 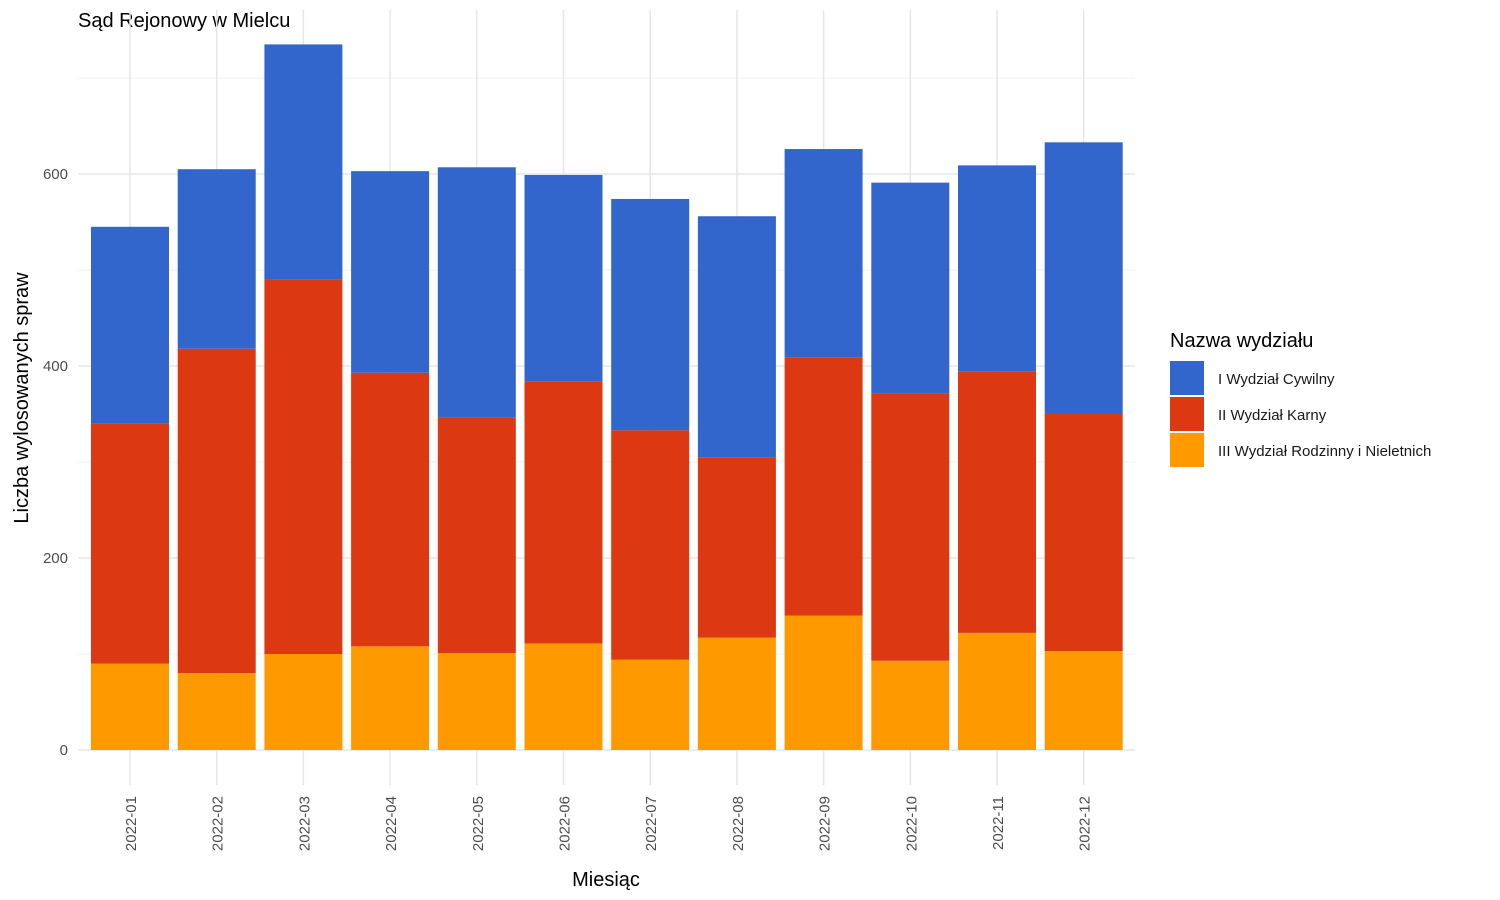 I want to click on x-tick-label: 2022-11, so click(x=998, y=823).